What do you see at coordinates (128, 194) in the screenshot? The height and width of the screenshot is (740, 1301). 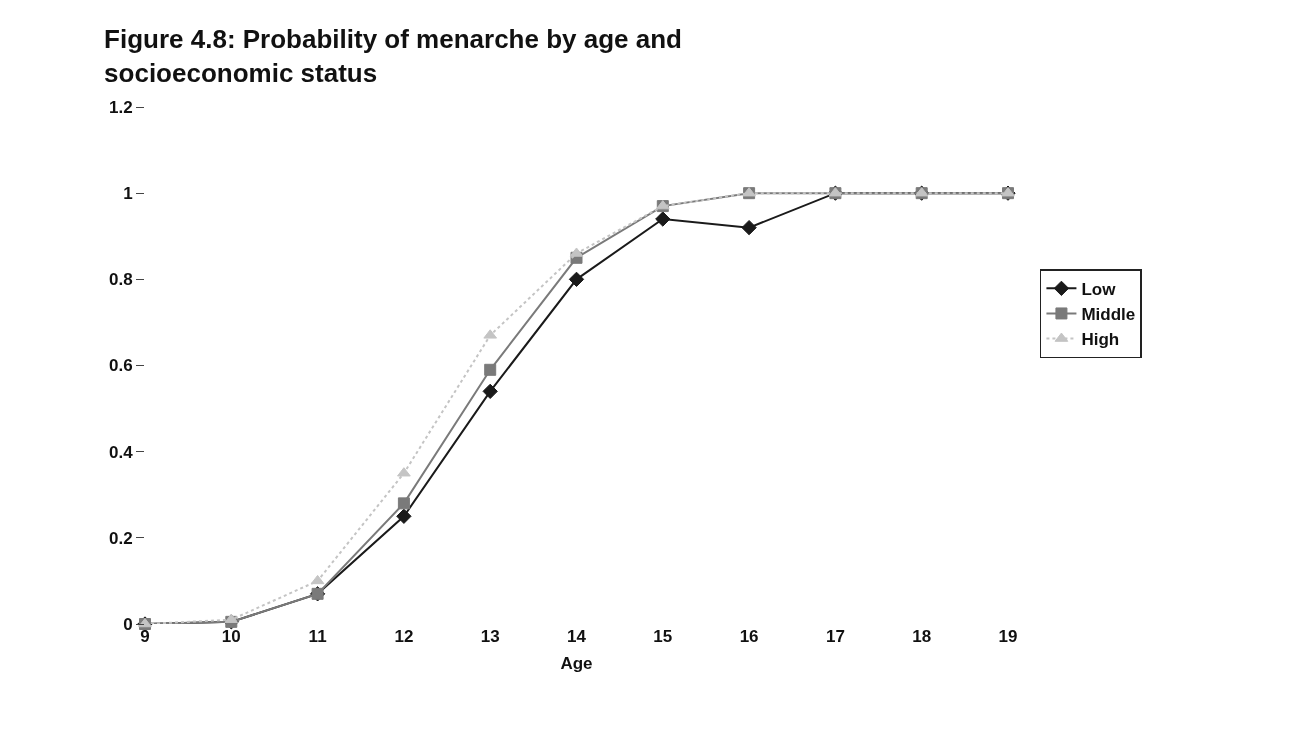 I see `y-tick-label: 1` at bounding box center [128, 194].